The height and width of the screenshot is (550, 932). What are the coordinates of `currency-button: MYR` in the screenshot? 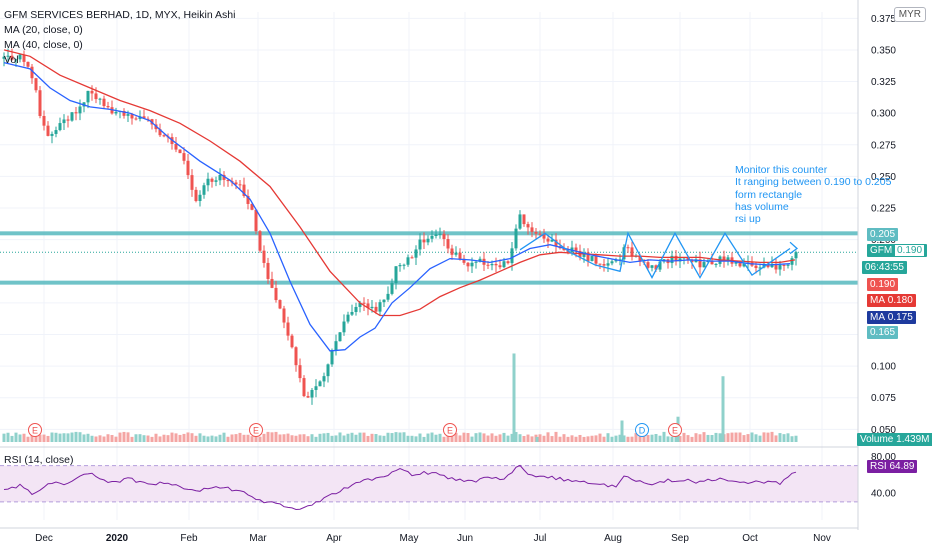 It's located at (909, 14).